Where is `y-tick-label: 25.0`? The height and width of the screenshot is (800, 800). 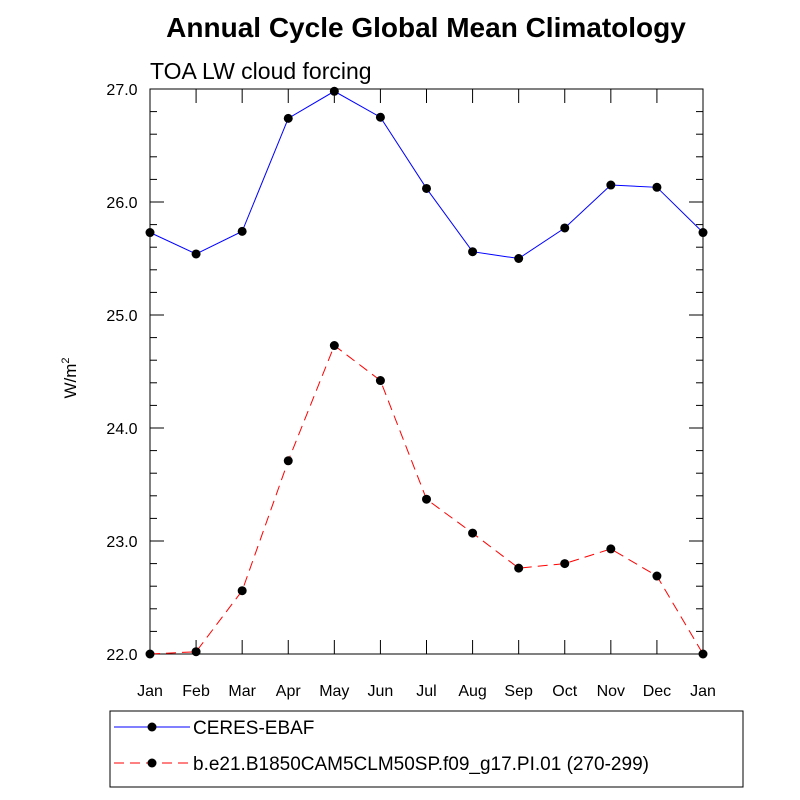 y-tick-label: 25.0 is located at coordinates (121, 316).